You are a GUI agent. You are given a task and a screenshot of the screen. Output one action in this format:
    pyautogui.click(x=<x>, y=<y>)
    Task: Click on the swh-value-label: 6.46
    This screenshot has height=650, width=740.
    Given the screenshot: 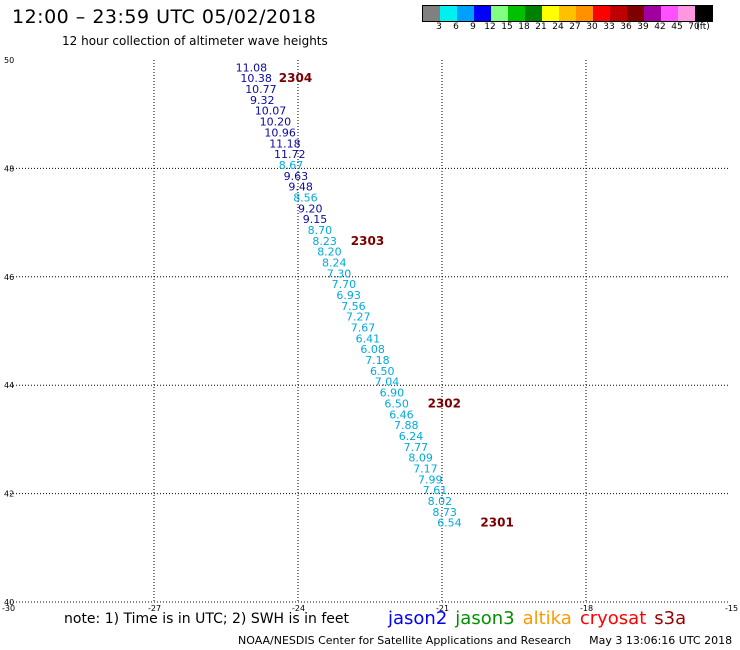 What is the action you would take?
    pyautogui.click(x=401, y=414)
    